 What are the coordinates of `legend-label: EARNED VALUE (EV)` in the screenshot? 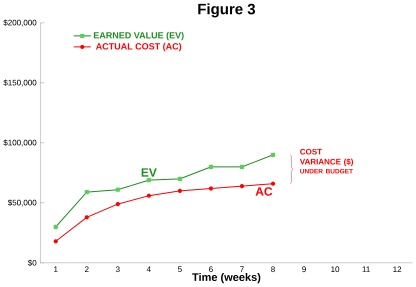 It's located at (139, 36).